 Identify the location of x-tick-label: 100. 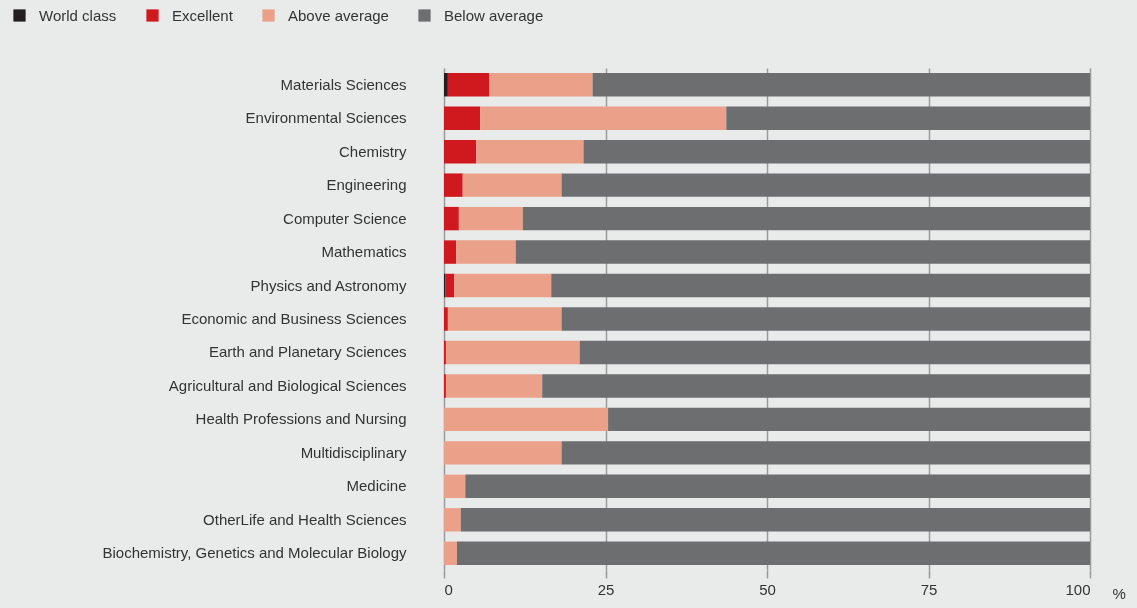
(1078, 589).